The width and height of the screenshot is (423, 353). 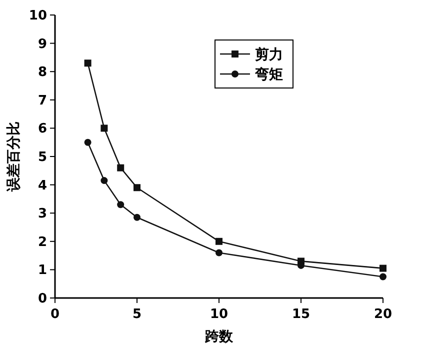 I want to click on y-tick-label: 7, so click(x=42, y=100).